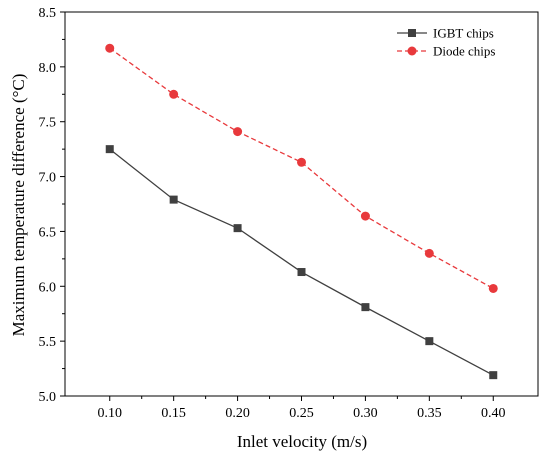 Image resolution: width=550 pixels, height=460 pixels. I want to click on y-tick-label: 6.5, so click(48, 232).